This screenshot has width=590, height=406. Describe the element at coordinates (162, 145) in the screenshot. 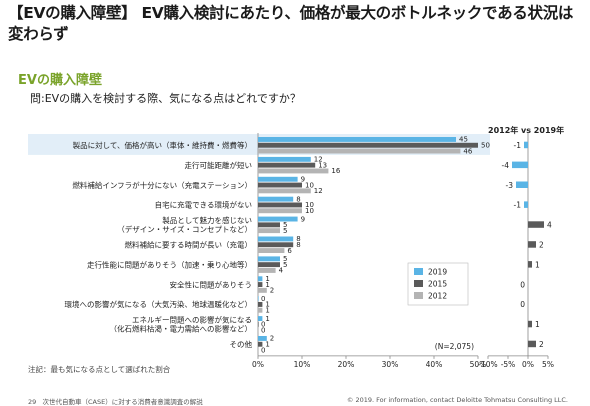

I see `category-label: 製品に対して、価格が高い（車体・維持費・燃費等）` at that location.